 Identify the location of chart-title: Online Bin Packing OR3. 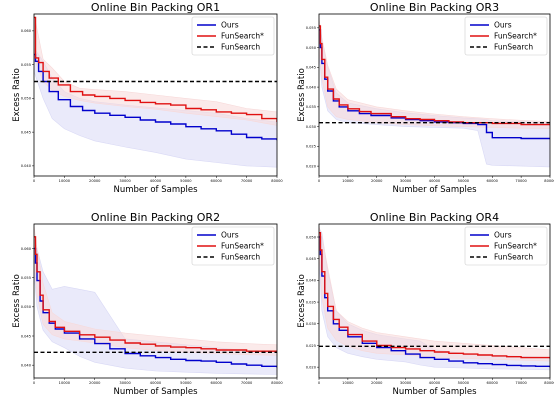
(434, 7).